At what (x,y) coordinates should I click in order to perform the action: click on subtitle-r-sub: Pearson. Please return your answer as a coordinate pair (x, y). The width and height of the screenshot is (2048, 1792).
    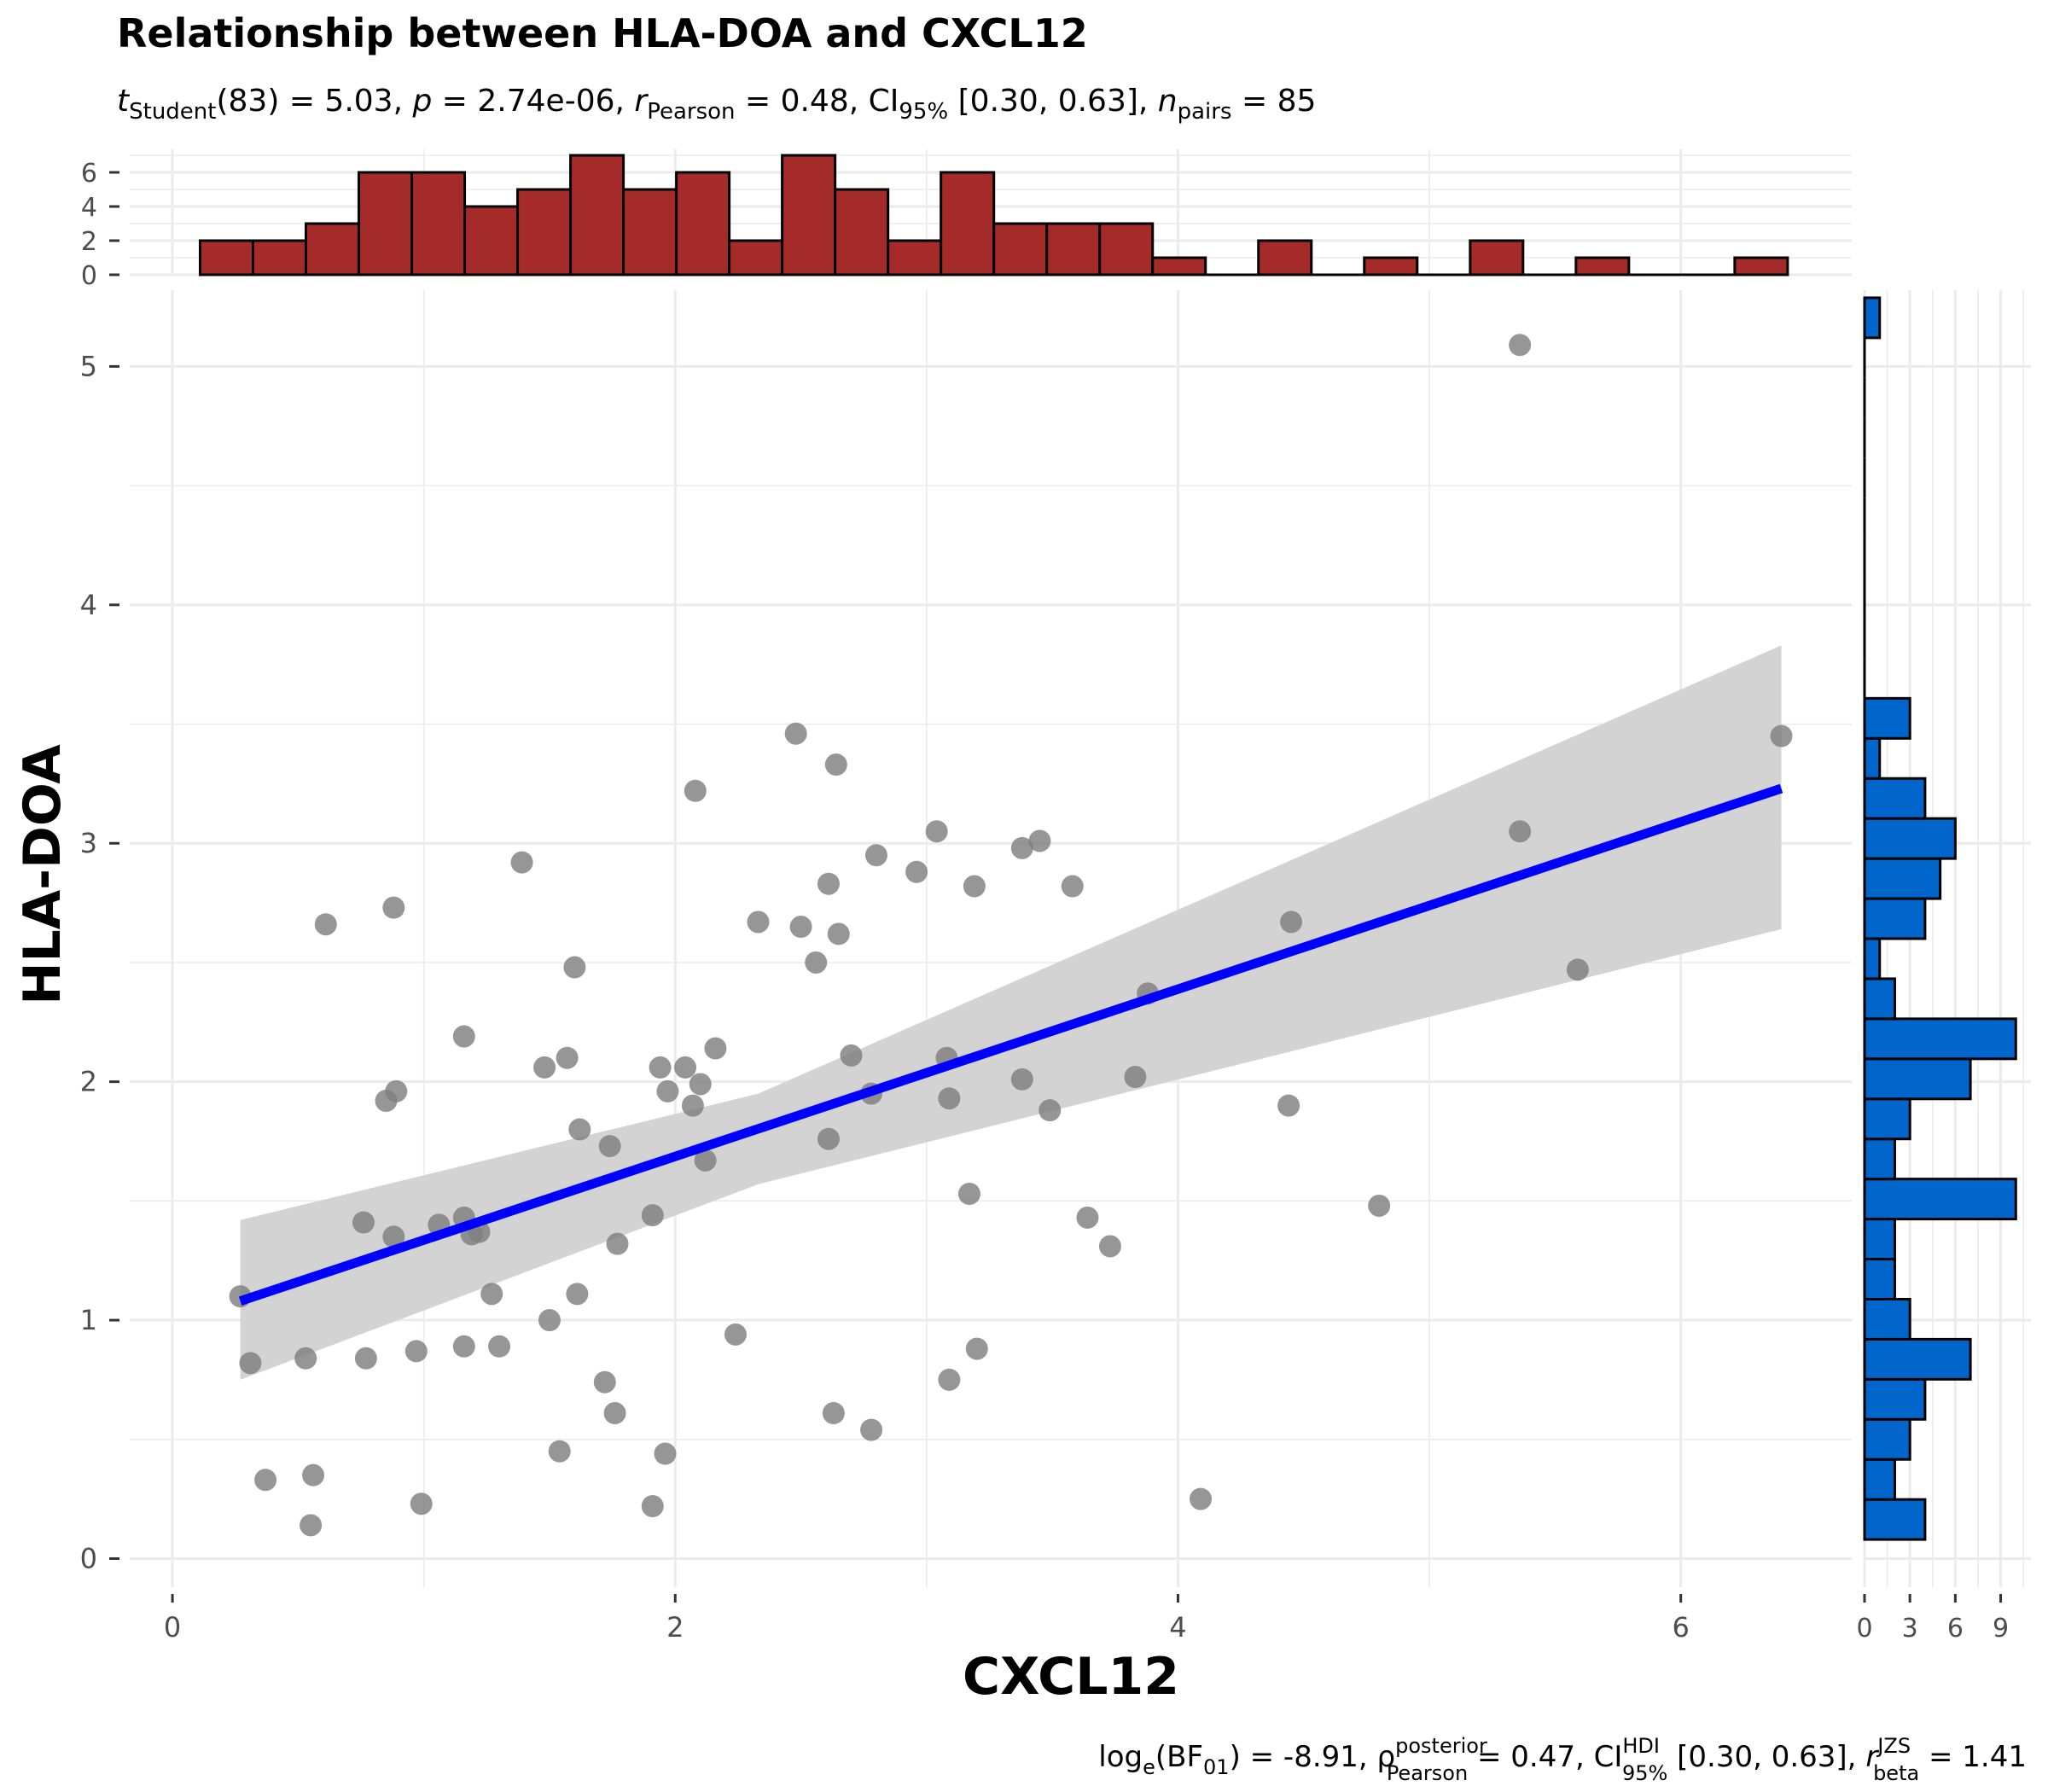
    Looking at the image, I should click on (691, 112).